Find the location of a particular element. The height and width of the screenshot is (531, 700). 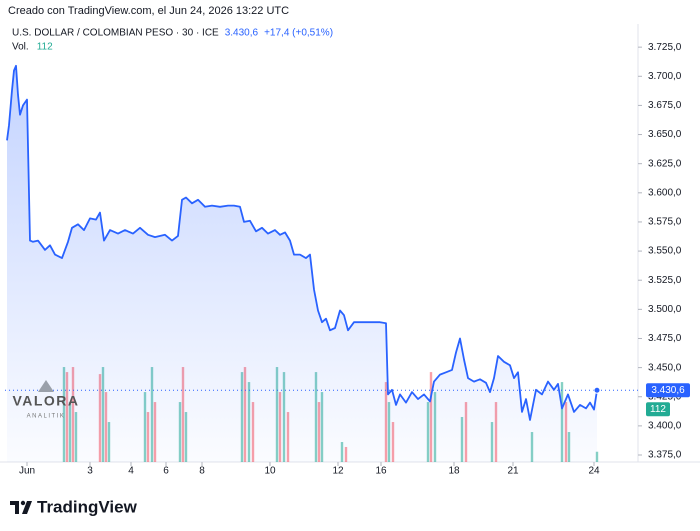

y-tick-label: 3.625,0 is located at coordinates (665, 163).